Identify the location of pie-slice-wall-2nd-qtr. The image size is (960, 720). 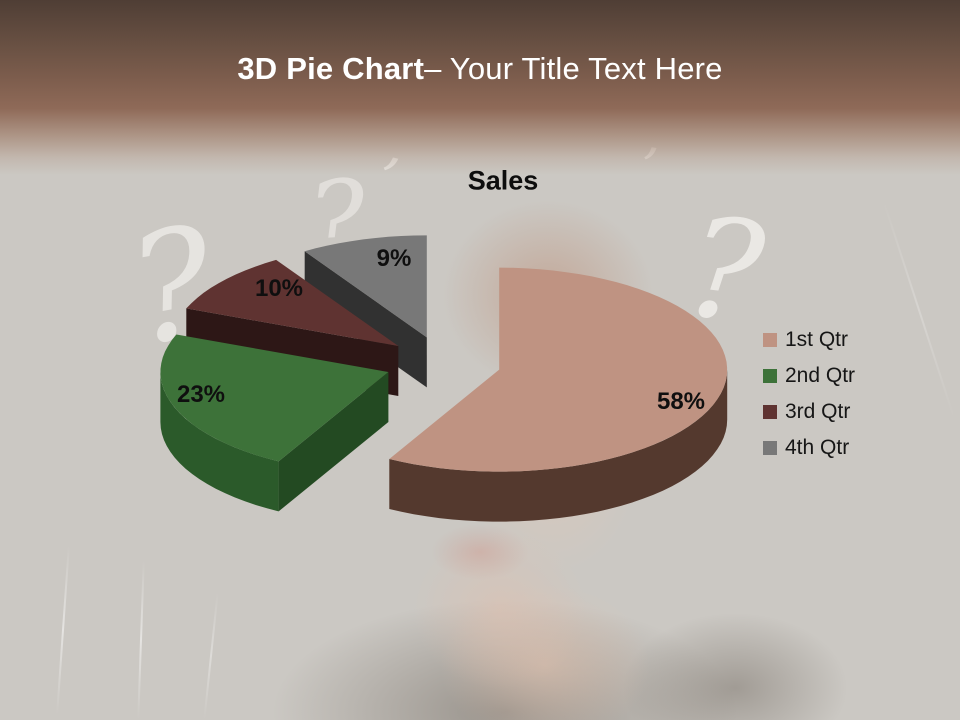
(219, 442).